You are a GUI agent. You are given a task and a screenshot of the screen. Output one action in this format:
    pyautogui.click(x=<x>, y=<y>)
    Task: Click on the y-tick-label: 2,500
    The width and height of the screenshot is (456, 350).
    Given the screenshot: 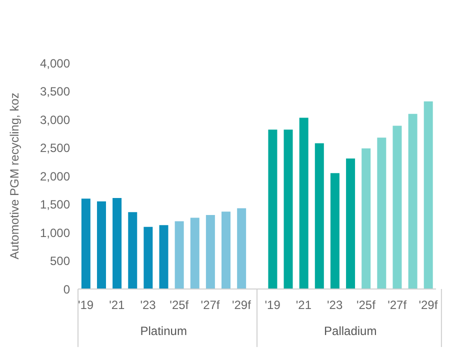 What is the action you would take?
    pyautogui.click(x=55, y=148)
    